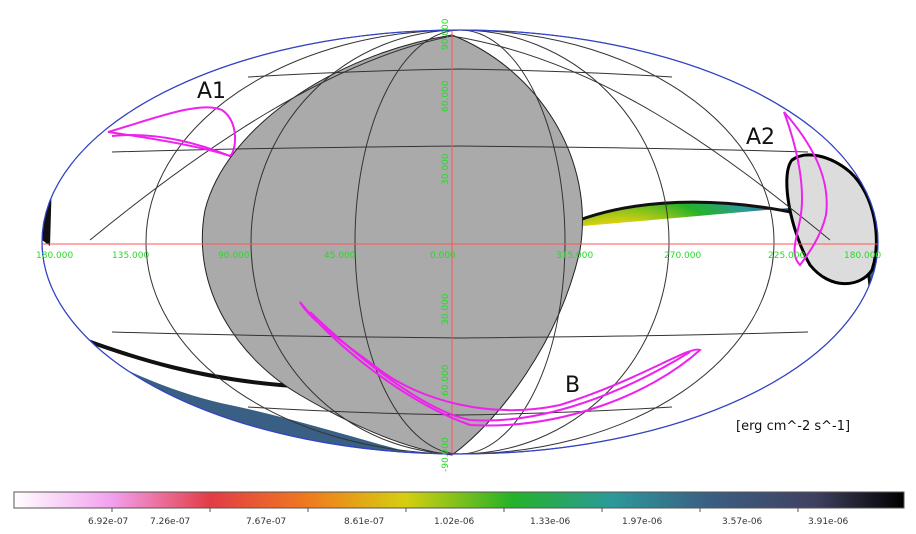  Describe the element at coordinates (171, 145) in the screenshot. I see `contour-a1-inner` at that location.